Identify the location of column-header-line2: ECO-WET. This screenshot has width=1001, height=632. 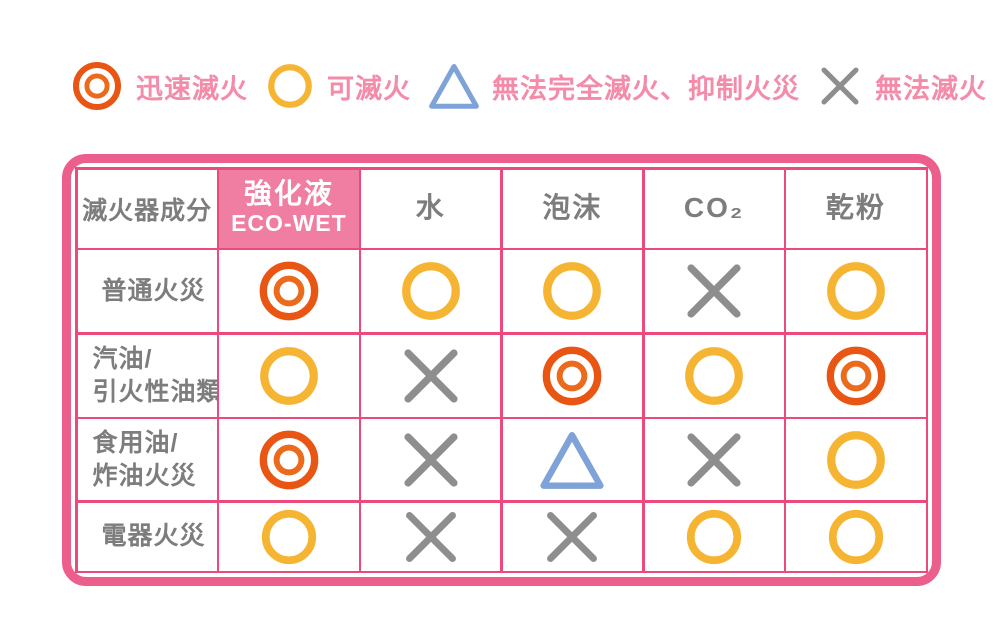
(289, 223).